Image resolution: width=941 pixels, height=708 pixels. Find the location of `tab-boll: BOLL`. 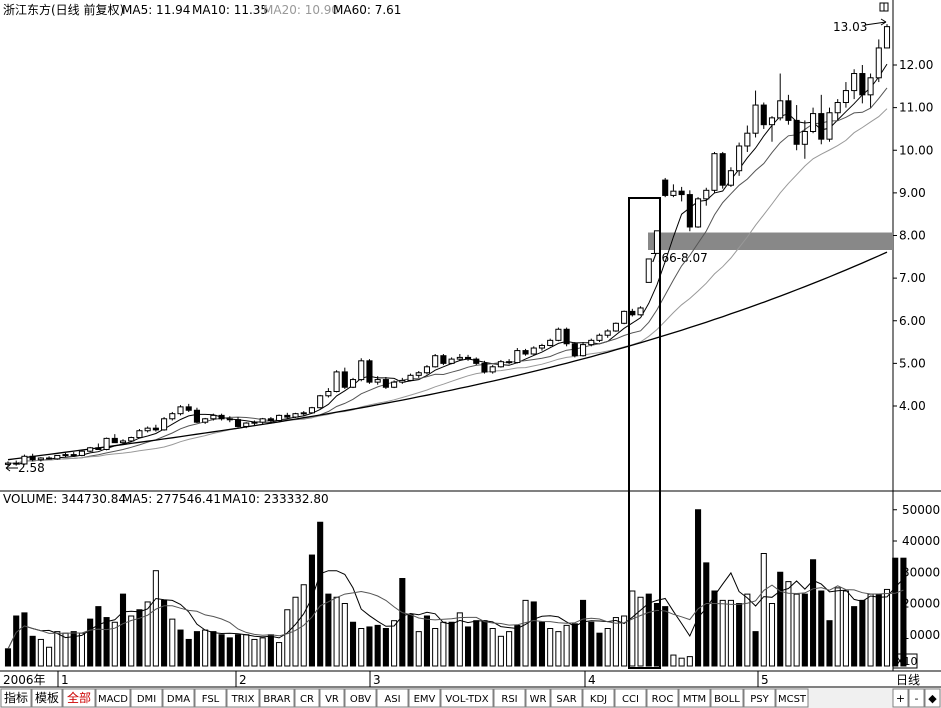

tab-boll: BOLL is located at coordinates (727, 698).